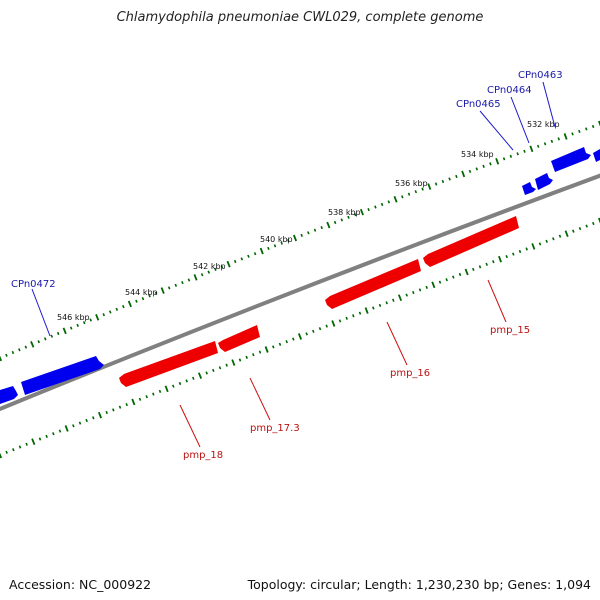  I want to click on gene-label-pmp-18: pmp_18, so click(203, 455).